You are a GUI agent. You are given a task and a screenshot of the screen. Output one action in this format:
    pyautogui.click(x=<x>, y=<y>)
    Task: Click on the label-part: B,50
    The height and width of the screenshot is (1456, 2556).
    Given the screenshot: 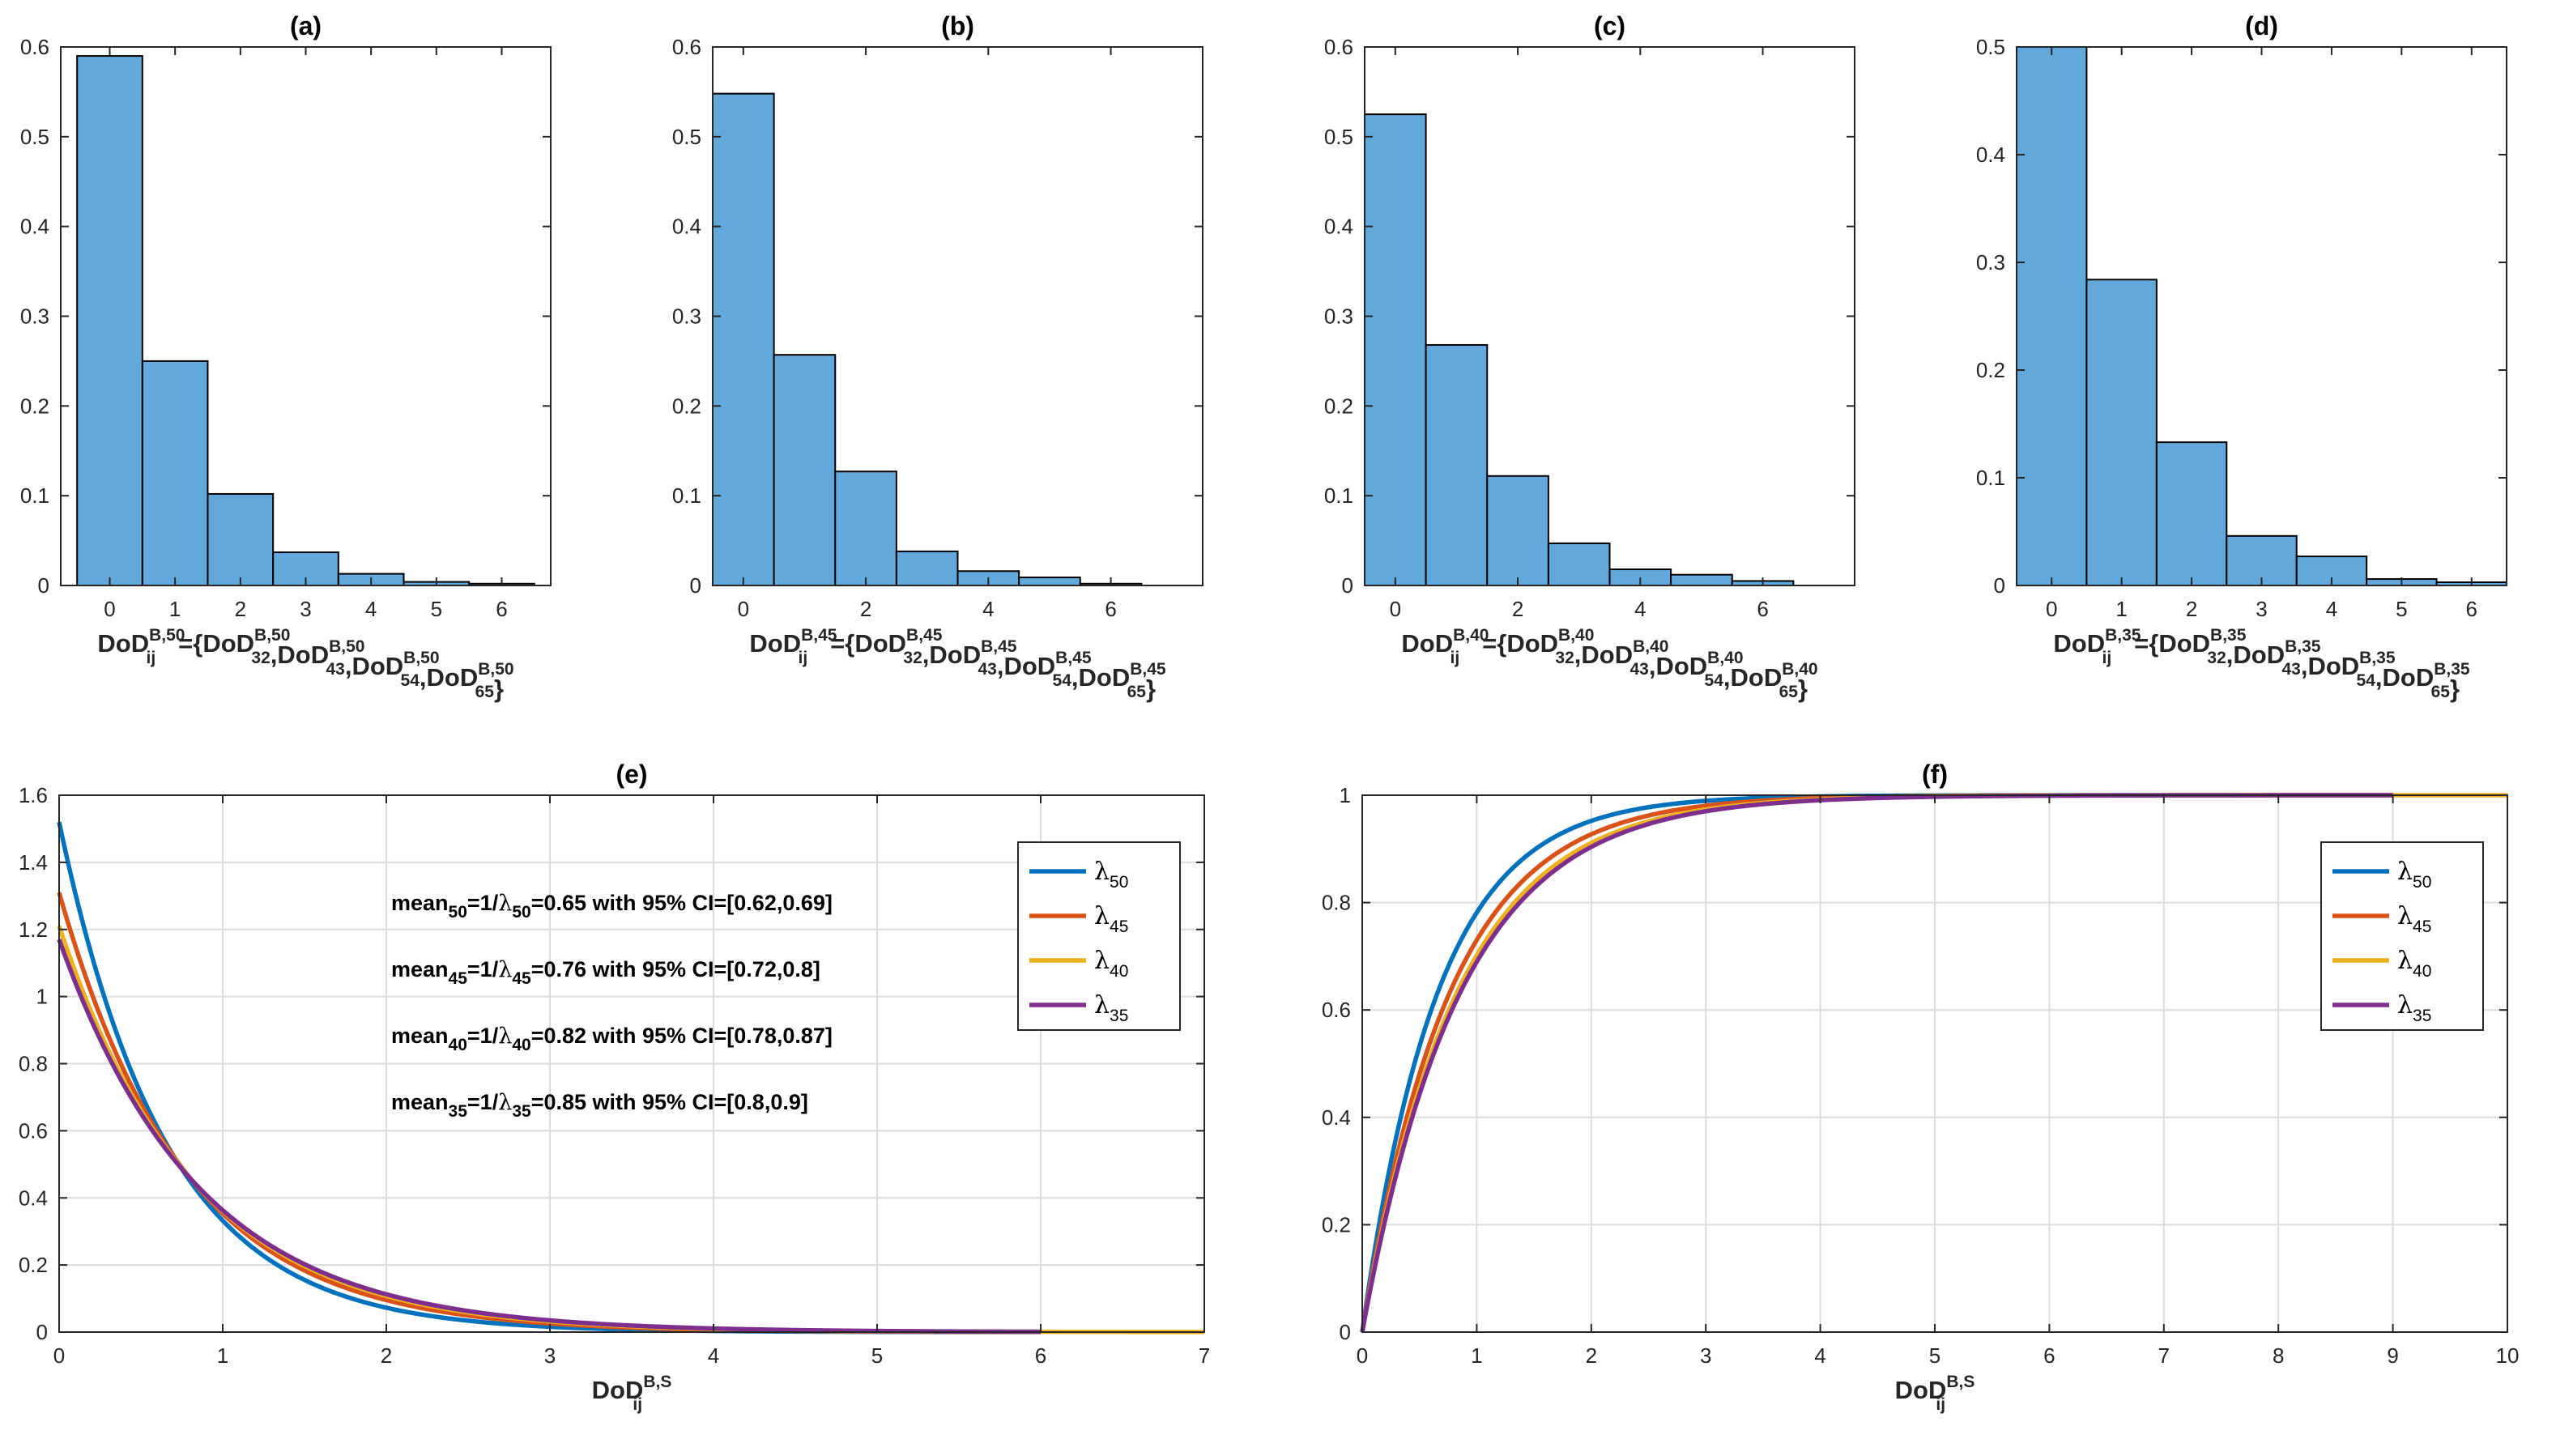 What is the action you would take?
    pyautogui.click(x=167, y=635)
    